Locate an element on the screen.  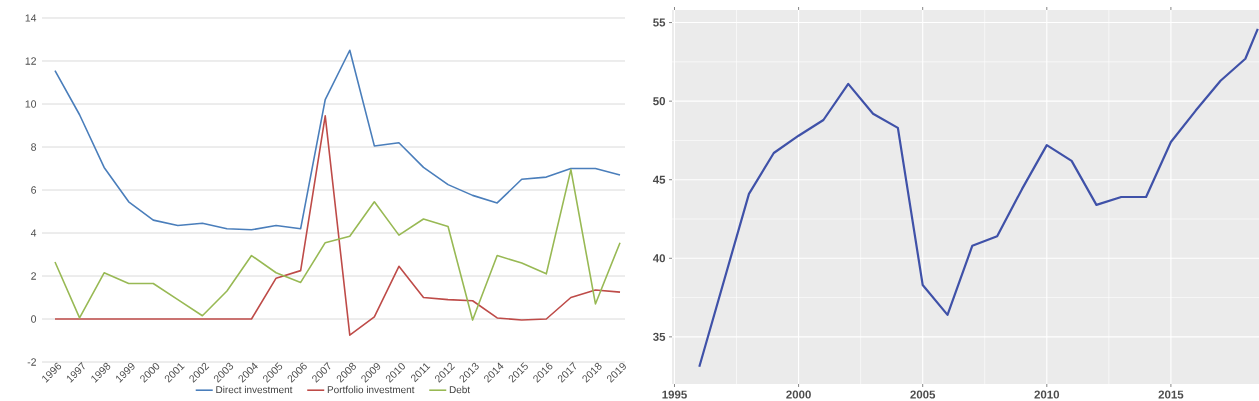
y-tick-label: 14 is located at coordinates (31, 18).